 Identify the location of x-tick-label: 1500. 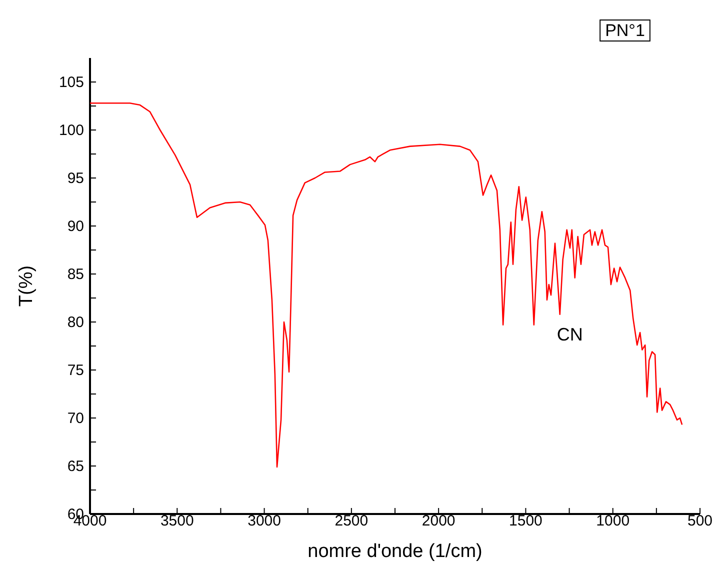
(525, 521).